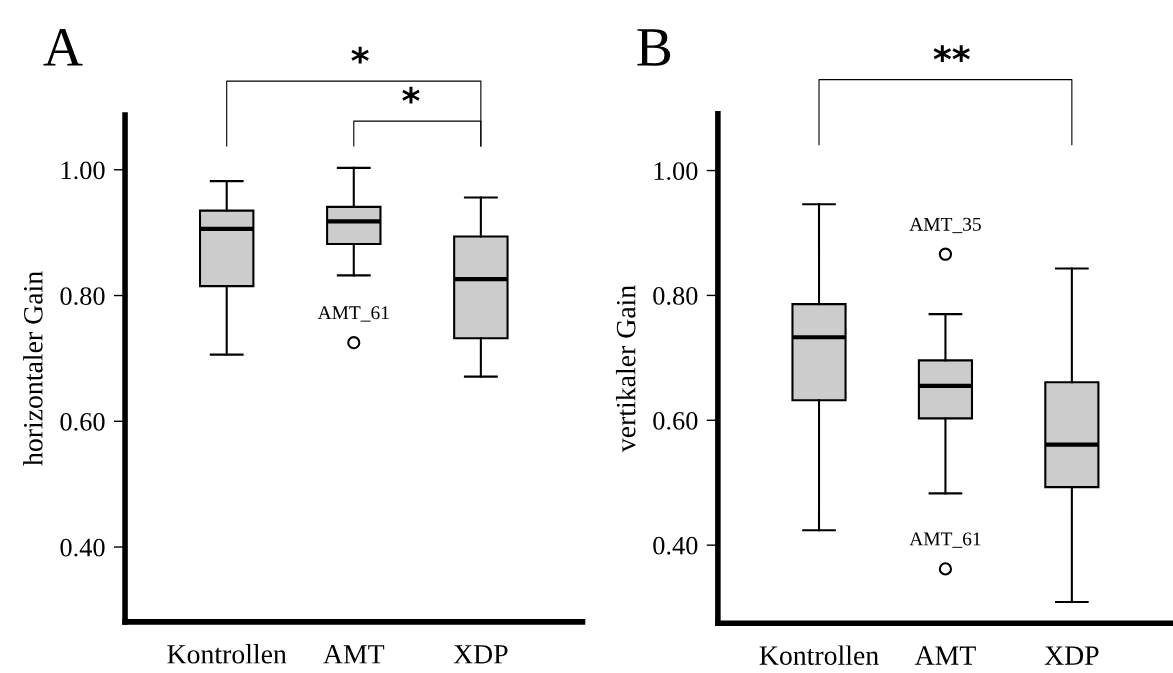 This screenshot has width=1173, height=673. I want to click on annotation: AMT_35, so click(945, 225).